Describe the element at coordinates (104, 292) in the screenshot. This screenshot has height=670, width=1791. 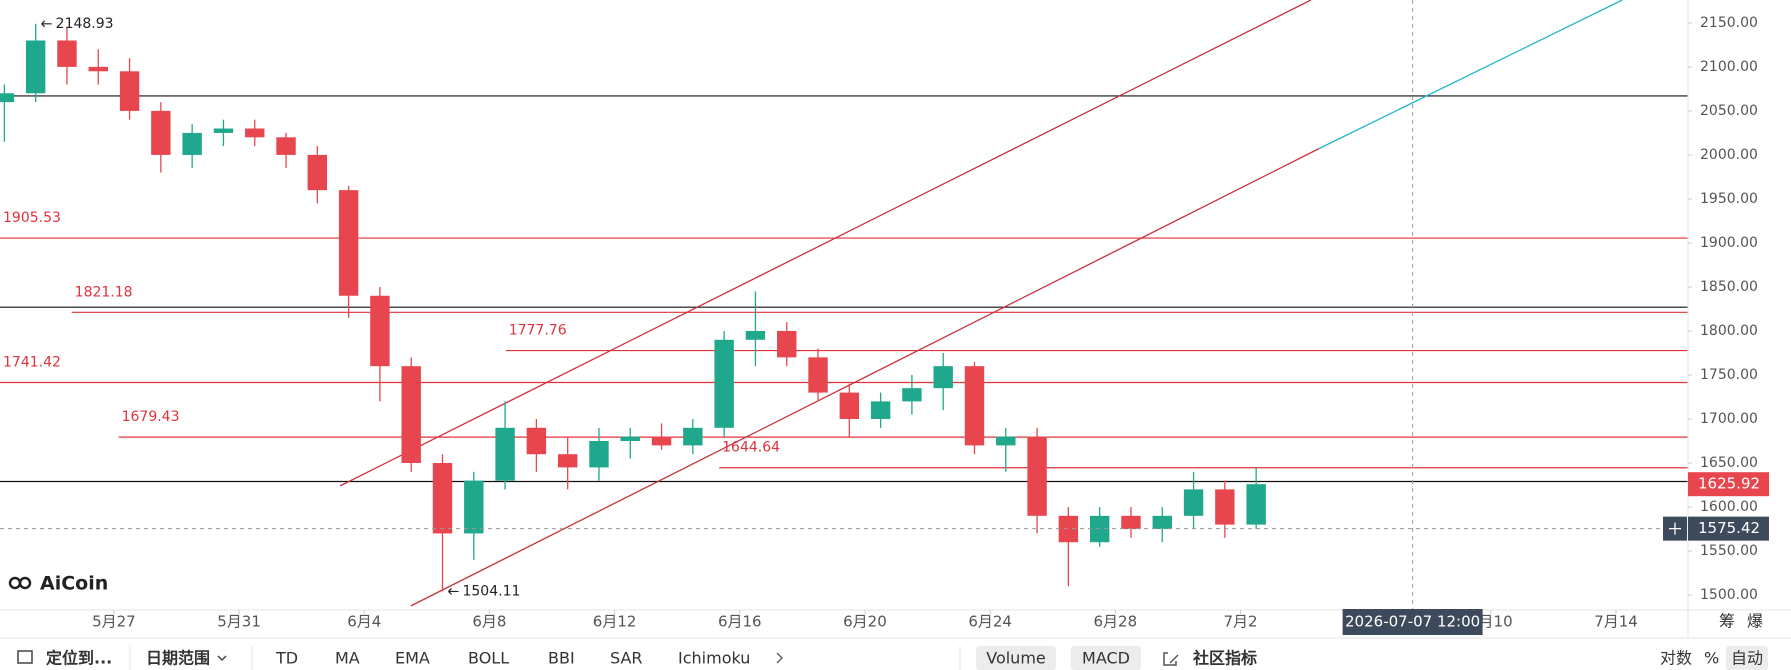
I see `level-label: 1821.18` at that location.